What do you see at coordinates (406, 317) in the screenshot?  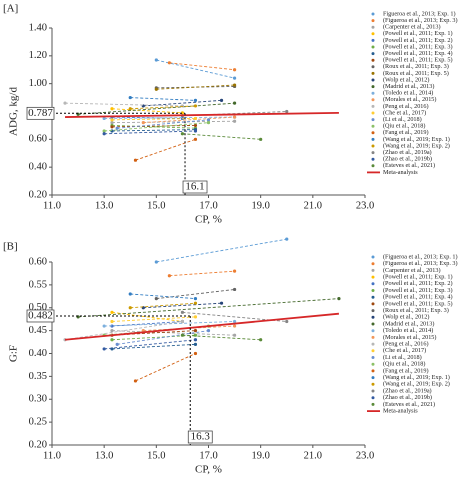 I see `legend-label: (Wolp et al., 2012)` at bounding box center [406, 317].